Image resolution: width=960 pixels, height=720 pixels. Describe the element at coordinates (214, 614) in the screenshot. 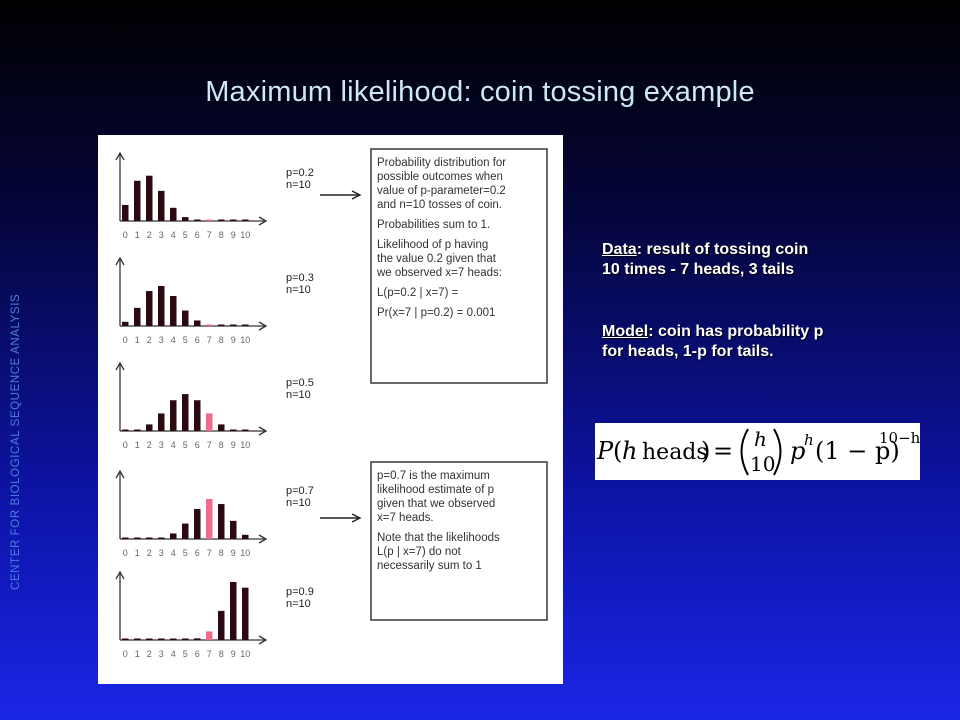

I see `panel-5: 0 1 2 3 4 5 6 7 8 9 10 p=0.9n=10` at that location.